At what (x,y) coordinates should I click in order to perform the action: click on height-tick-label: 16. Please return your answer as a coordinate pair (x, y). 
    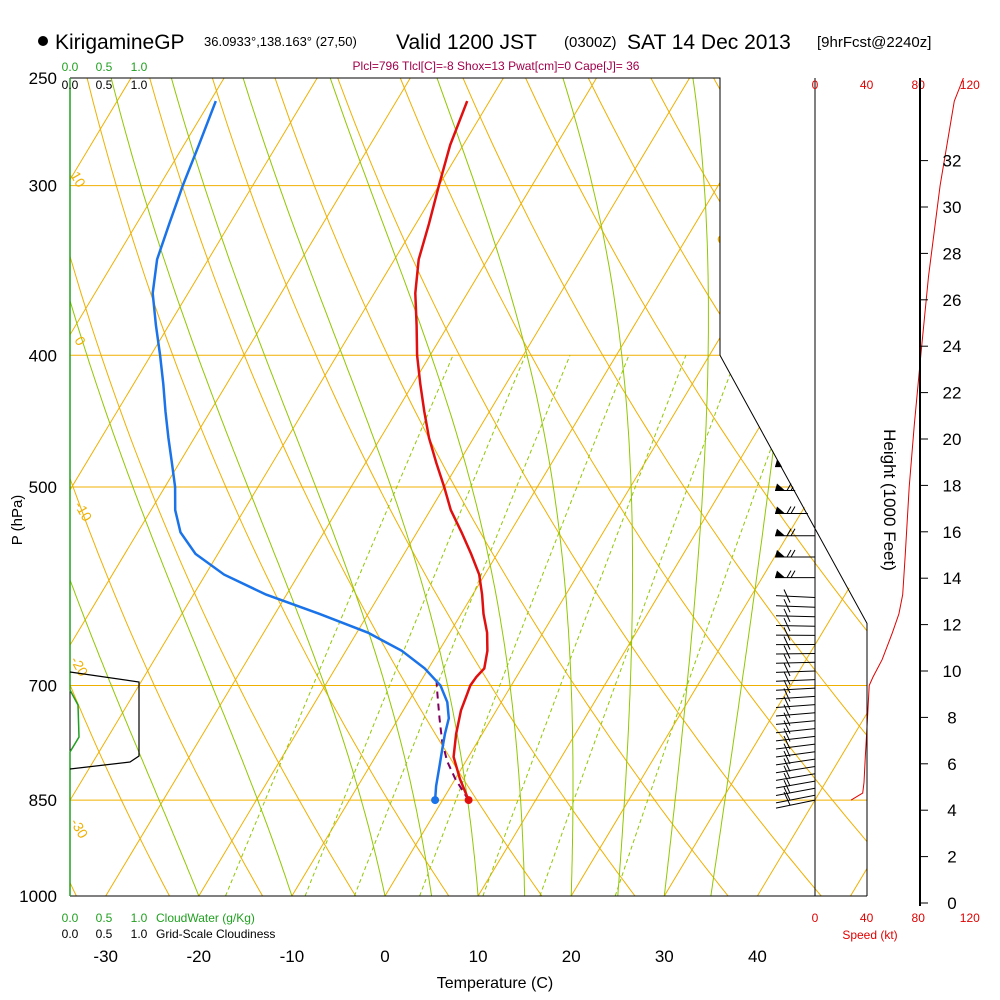
    Looking at the image, I should click on (952, 532).